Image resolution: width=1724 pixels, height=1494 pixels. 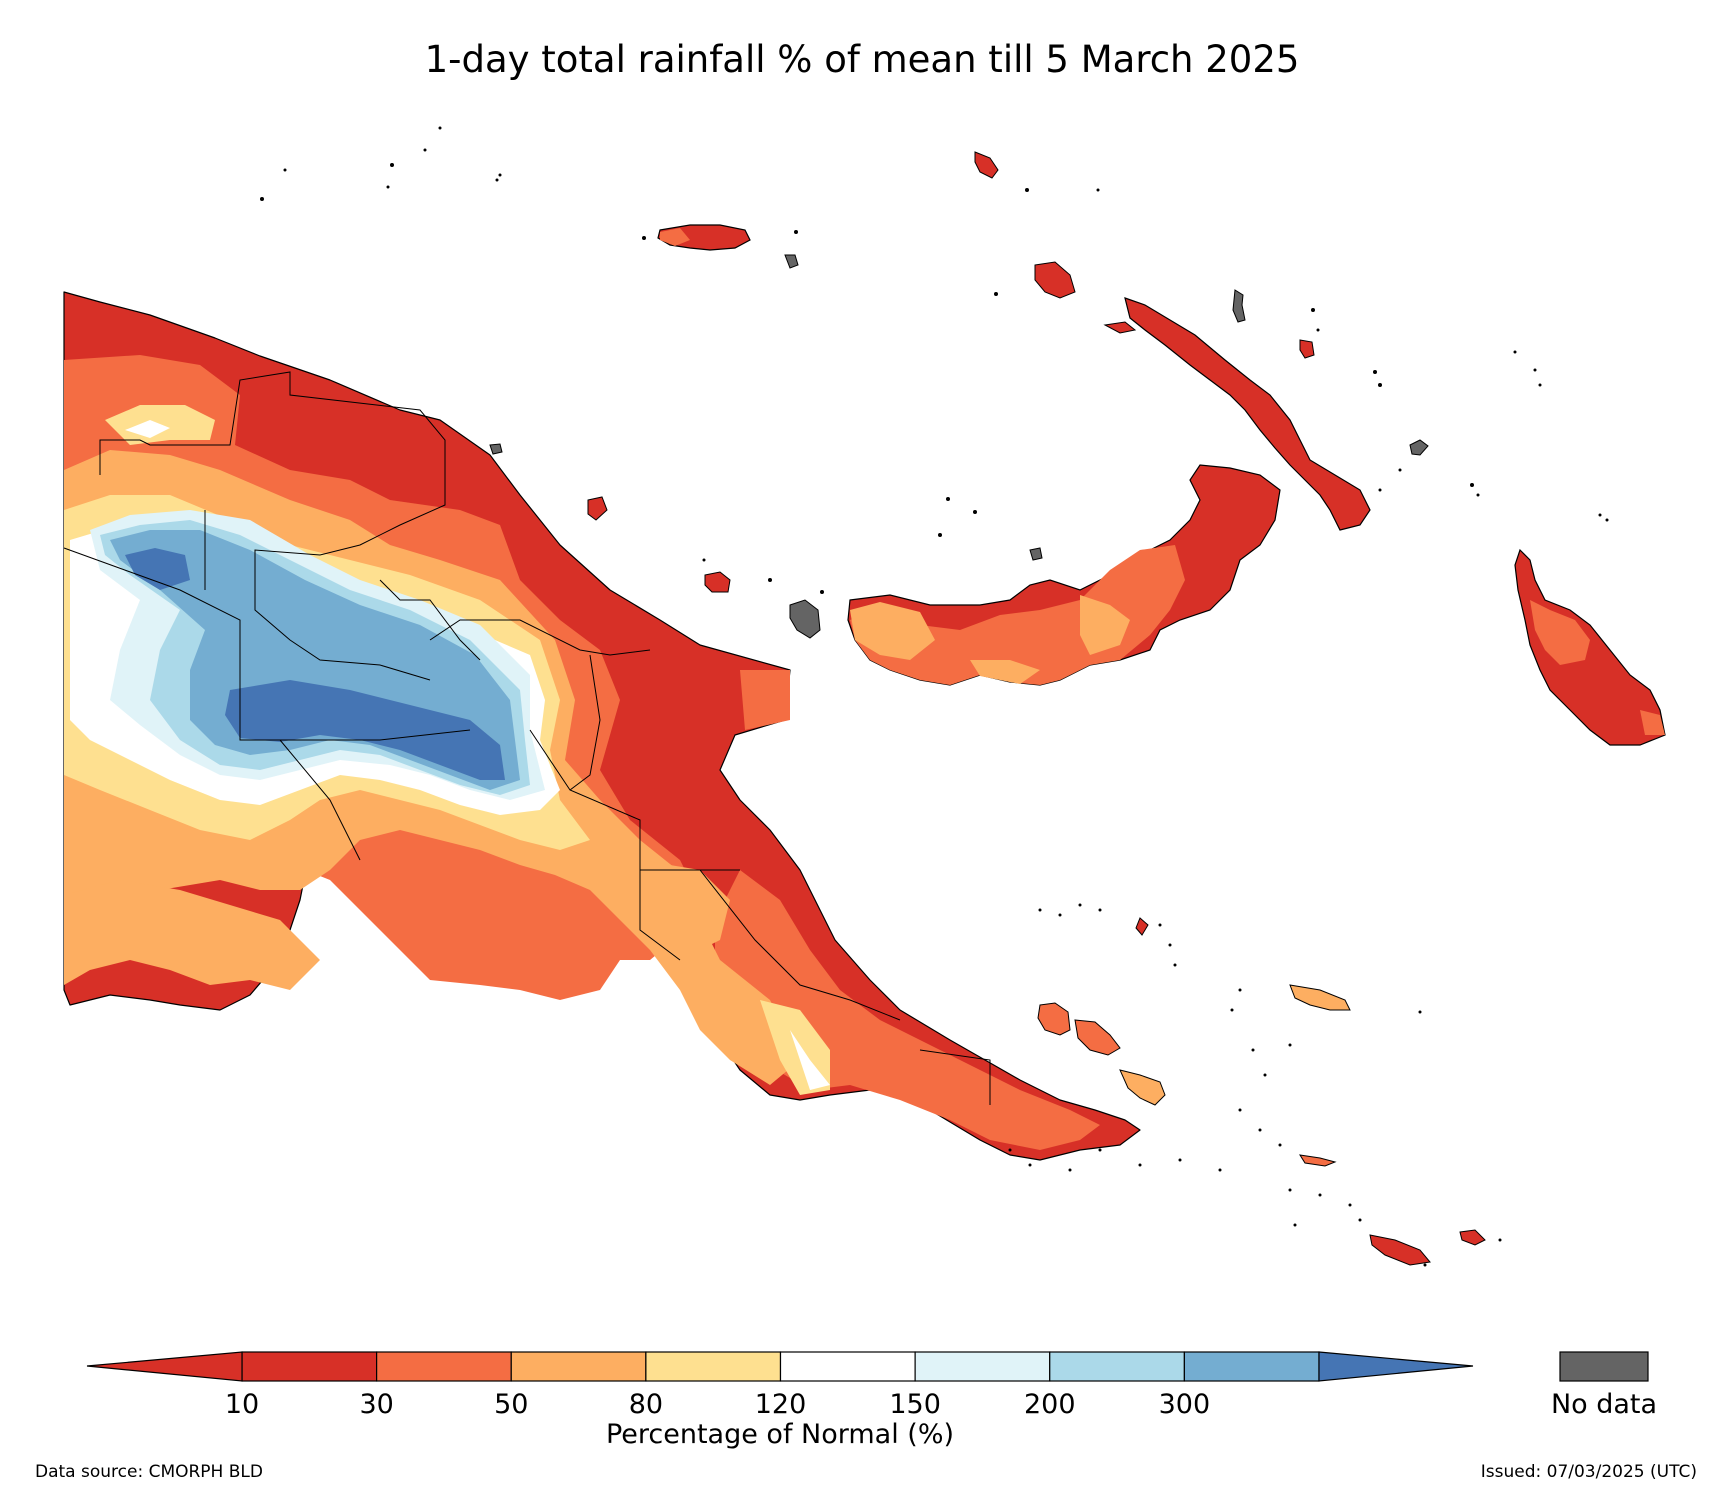 What do you see at coordinates (164, 1366) in the screenshot?
I see `colorbar-low-extension` at bounding box center [164, 1366].